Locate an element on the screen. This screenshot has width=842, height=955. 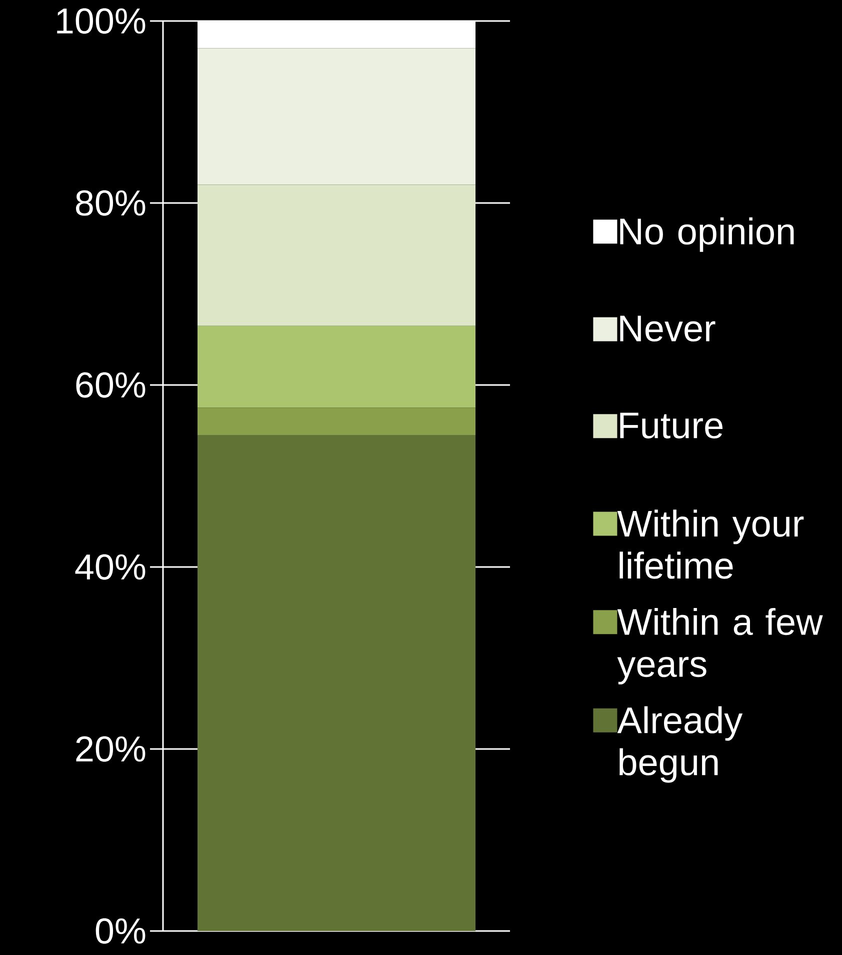
y-tick-label: 60% is located at coordinates (111, 385).